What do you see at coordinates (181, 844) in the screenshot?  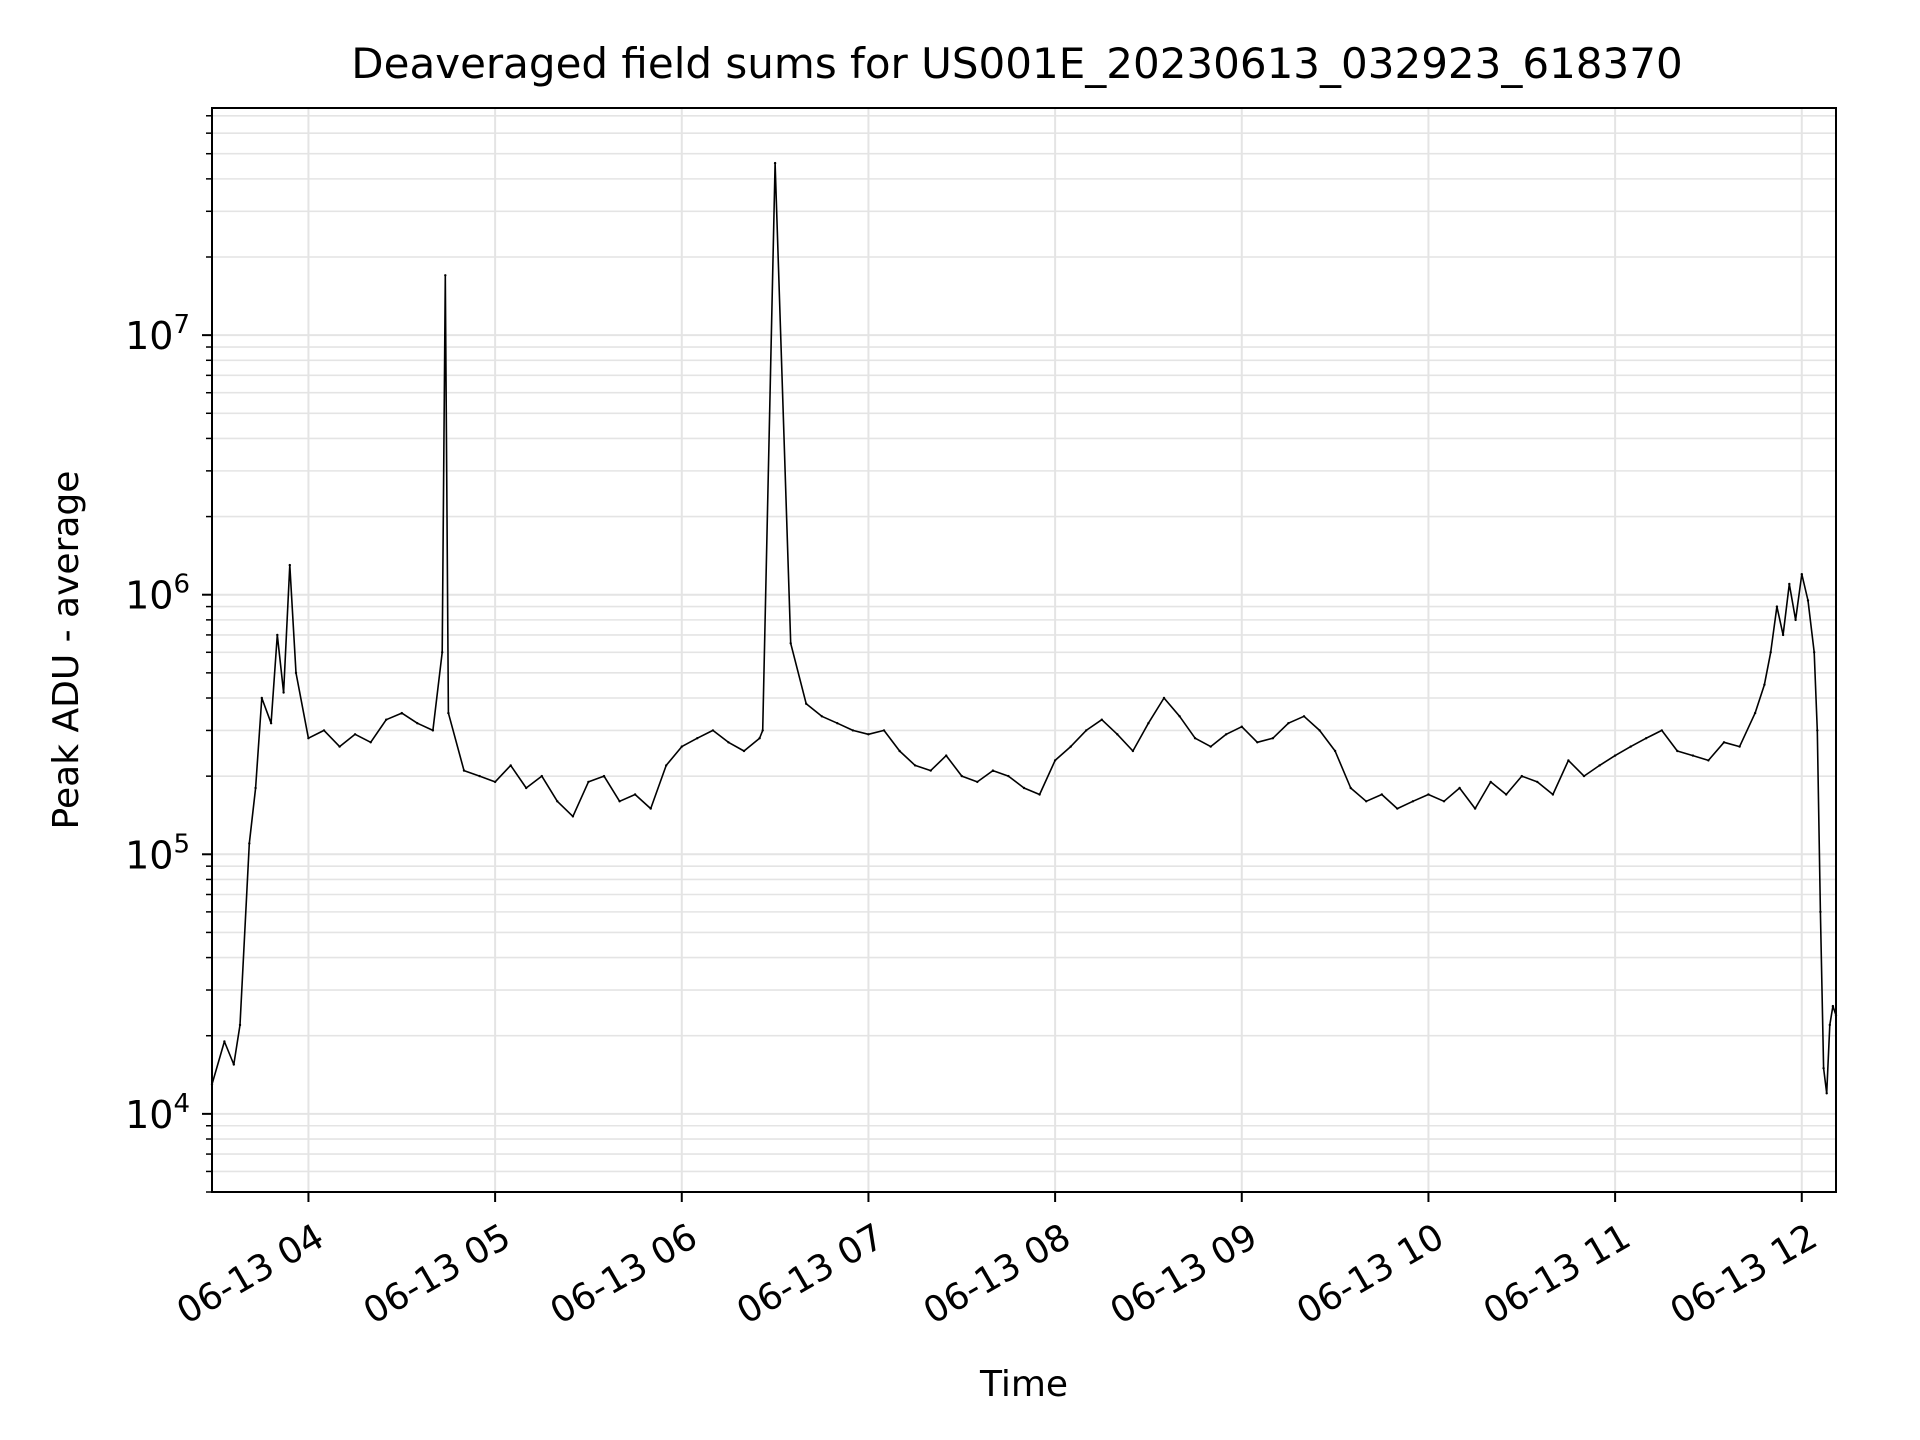 I see `y-tick-exponent: 5` at bounding box center [181, 844].